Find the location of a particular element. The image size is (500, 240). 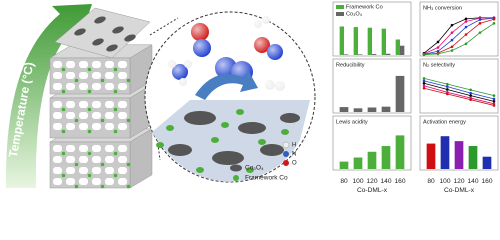

lid is located at coordinates (102, 33).